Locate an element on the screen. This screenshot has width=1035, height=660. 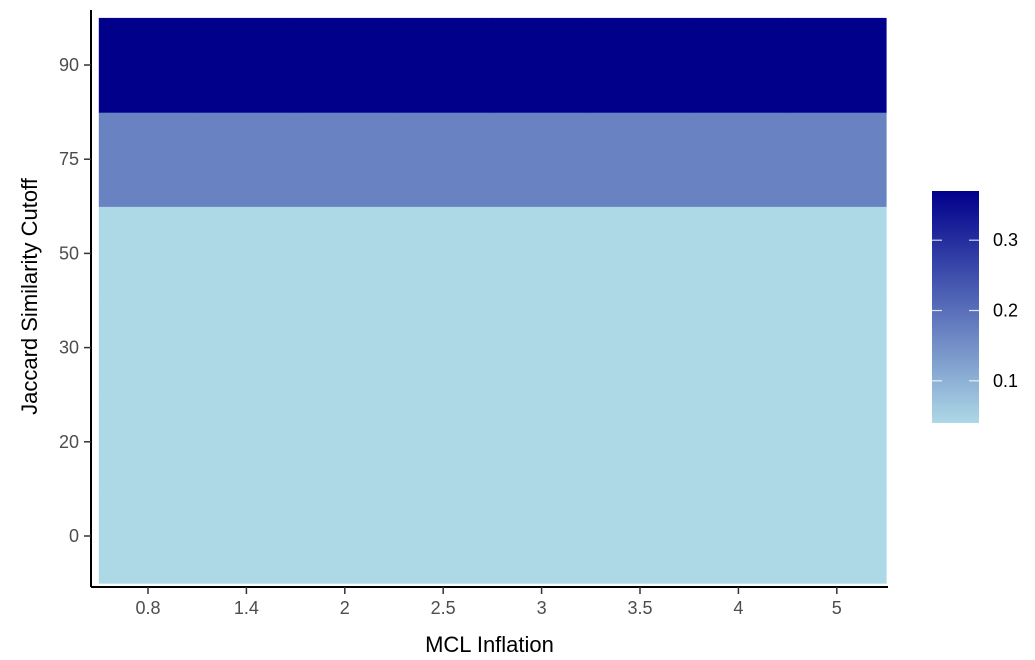
x-axis-title: MCL Inflation is located at coordinates (489, 644).